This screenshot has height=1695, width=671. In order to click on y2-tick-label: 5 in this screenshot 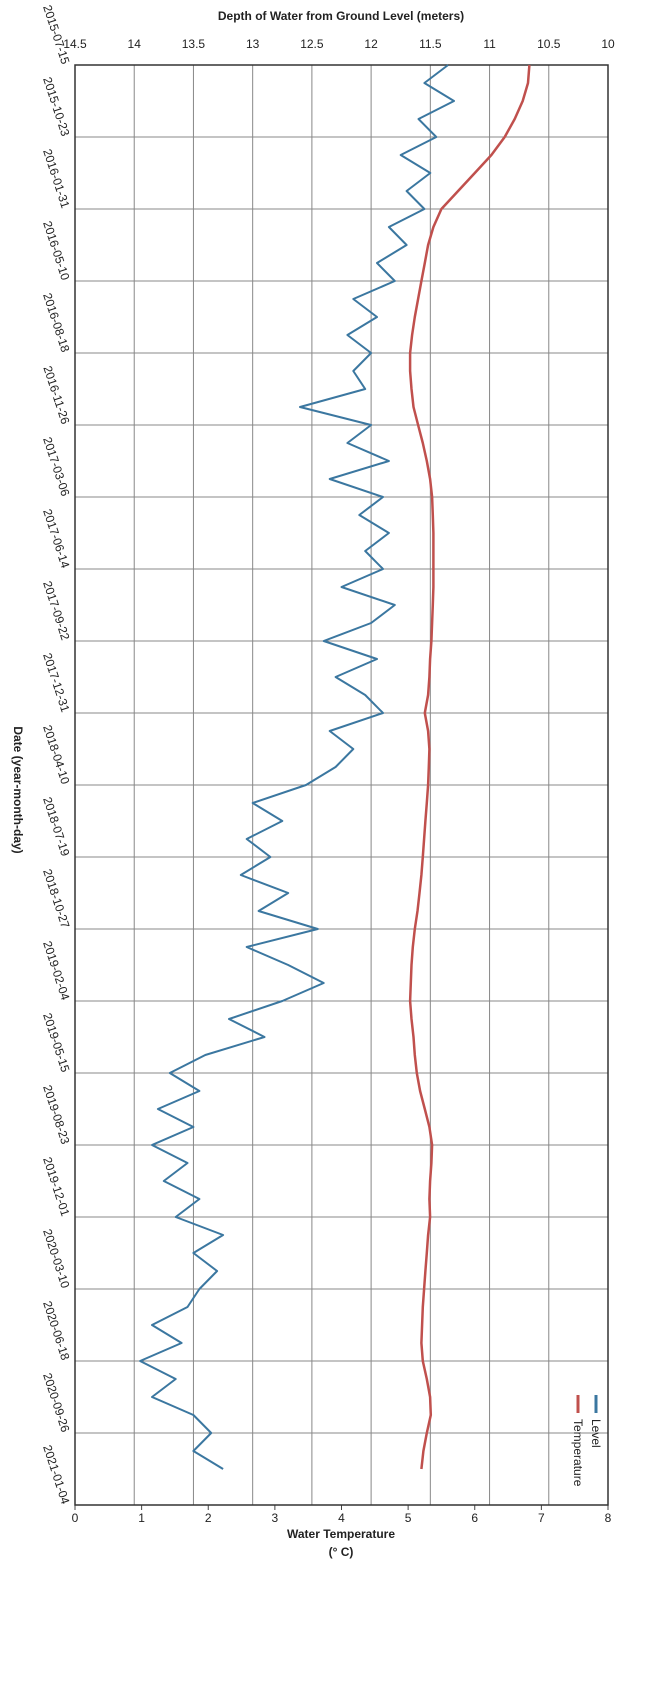, I will do `click(408, 1518)`.